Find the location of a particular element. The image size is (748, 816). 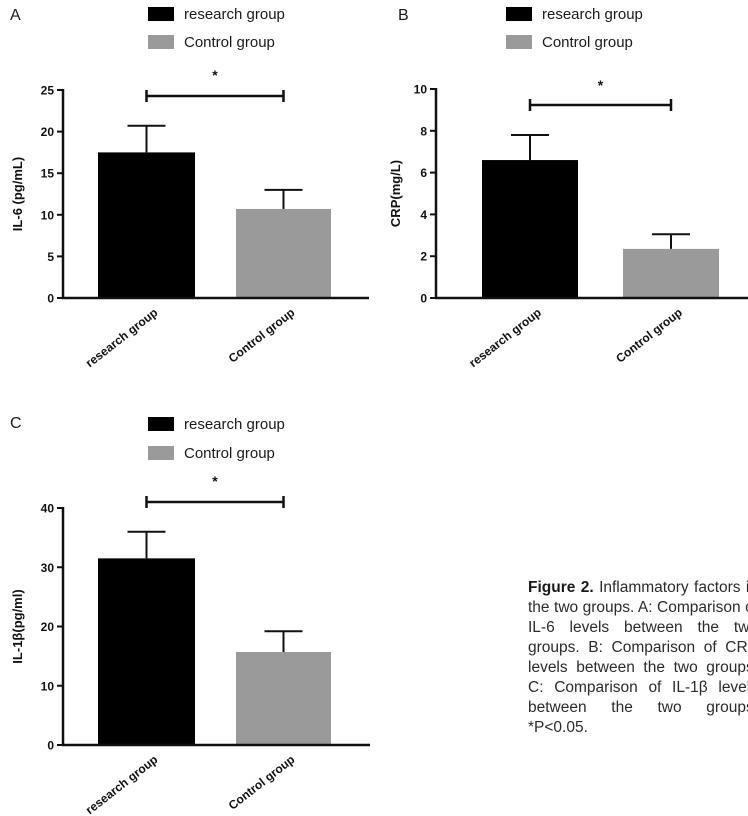

y-tick-label: 40 is located at coordinates (48, 509).